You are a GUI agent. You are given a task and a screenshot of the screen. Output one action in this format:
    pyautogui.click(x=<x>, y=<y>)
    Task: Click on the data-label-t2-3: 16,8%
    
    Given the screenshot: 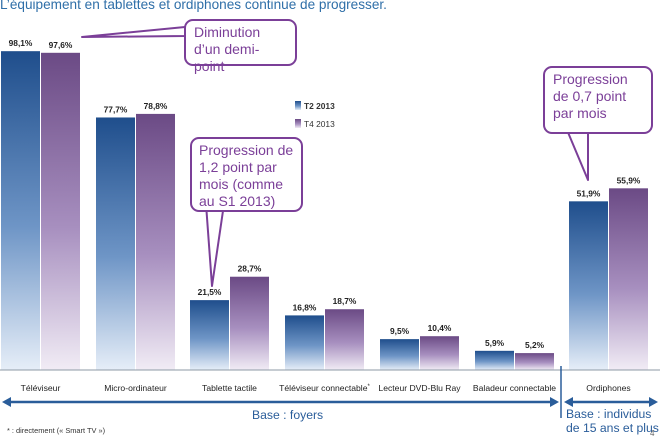 What is the action you would take?
    pyautogui.click(x=305, y=307)
    